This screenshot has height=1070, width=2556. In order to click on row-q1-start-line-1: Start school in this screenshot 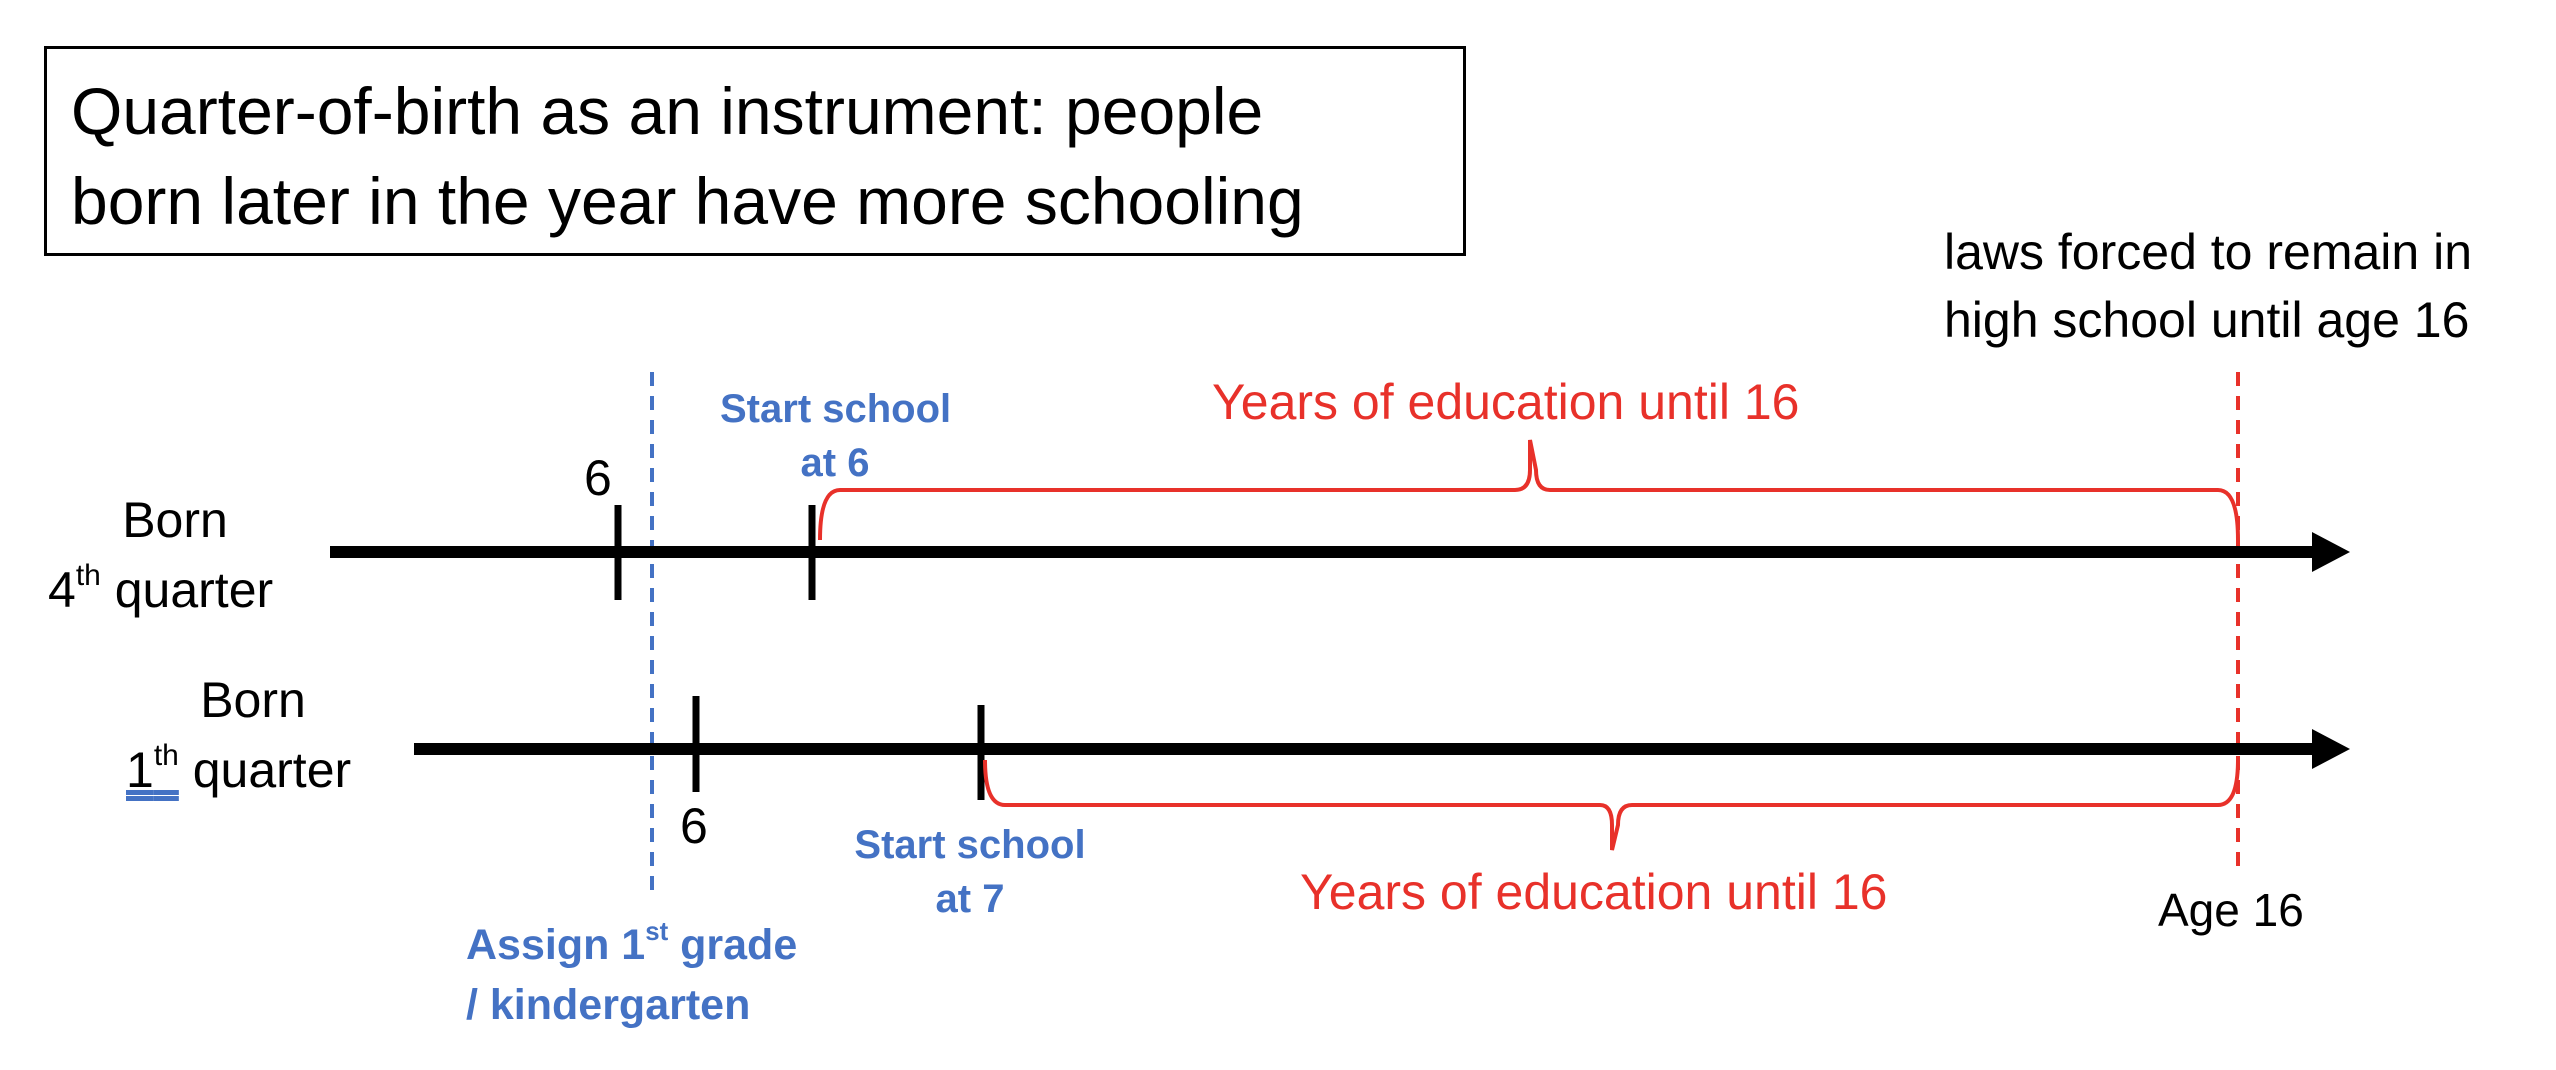, I will do `click(970, 845)`.